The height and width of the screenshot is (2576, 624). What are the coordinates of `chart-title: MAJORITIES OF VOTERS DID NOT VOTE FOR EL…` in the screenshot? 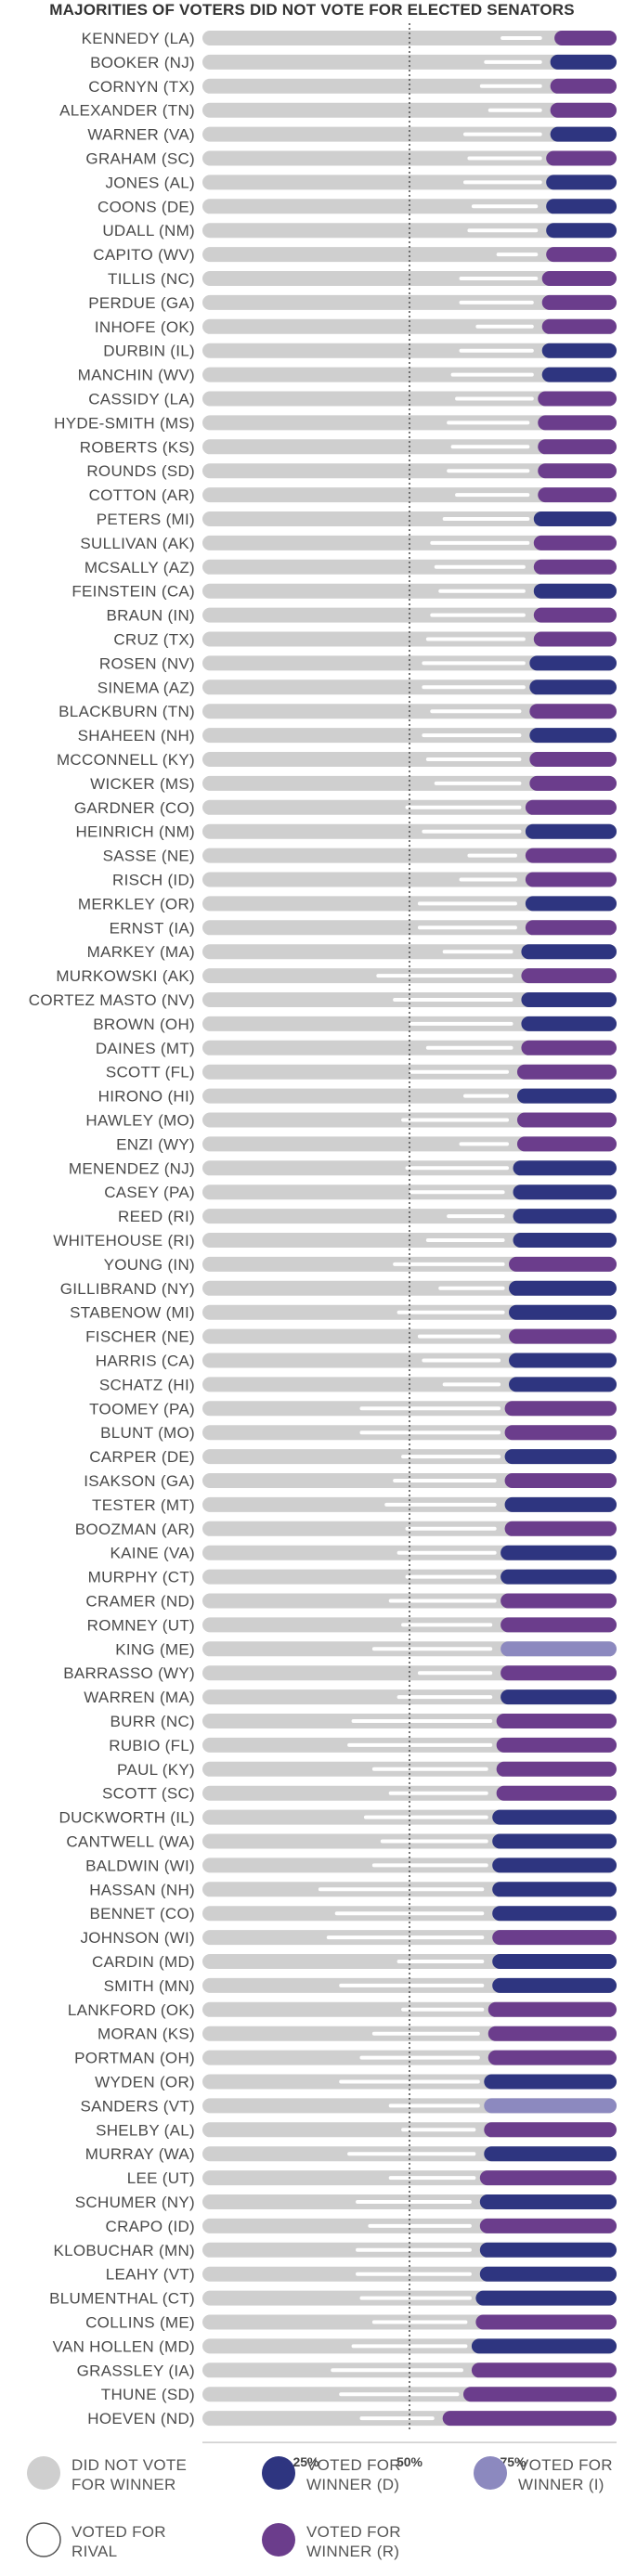 It's located at (312, 10).